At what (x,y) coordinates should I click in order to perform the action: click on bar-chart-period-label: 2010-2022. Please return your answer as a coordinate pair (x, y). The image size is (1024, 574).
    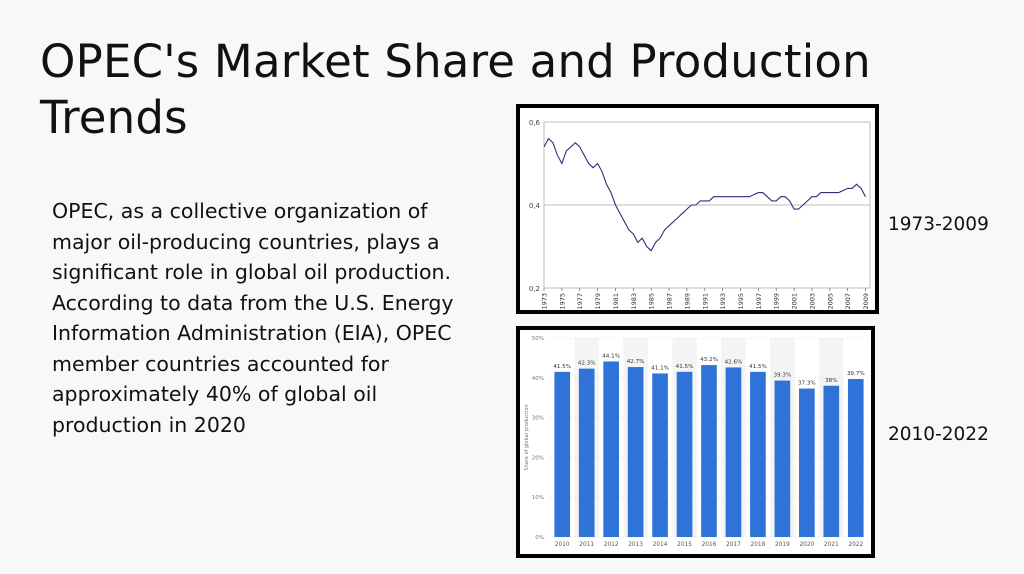
    Looking at the image, I should click on (938, 434).